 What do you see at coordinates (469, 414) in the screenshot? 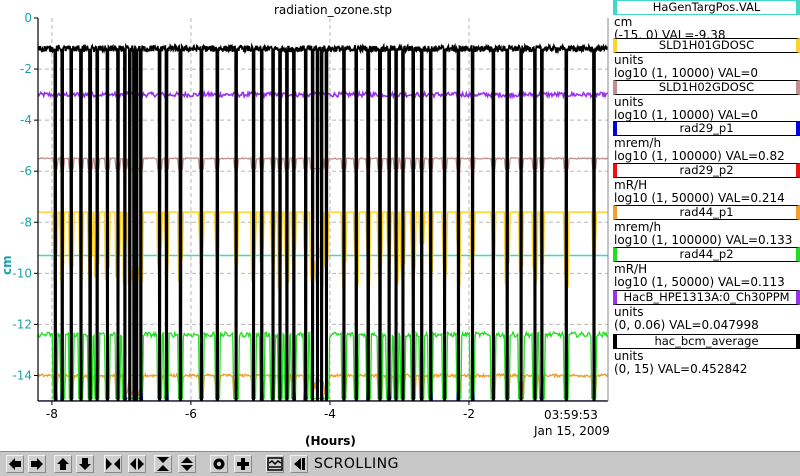
I see `x-tick-label: -2` at bounding box center [469, 414].